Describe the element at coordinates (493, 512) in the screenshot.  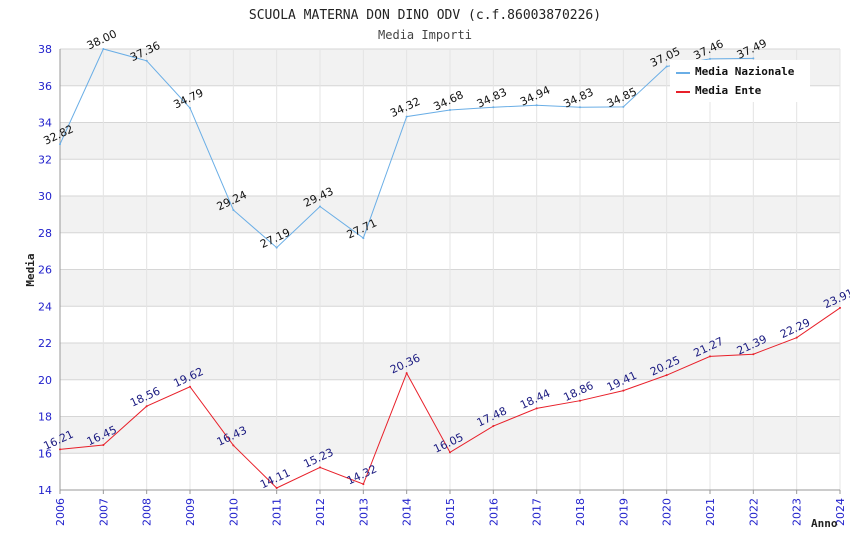
I see `x-tick-label: 2016` at that location.